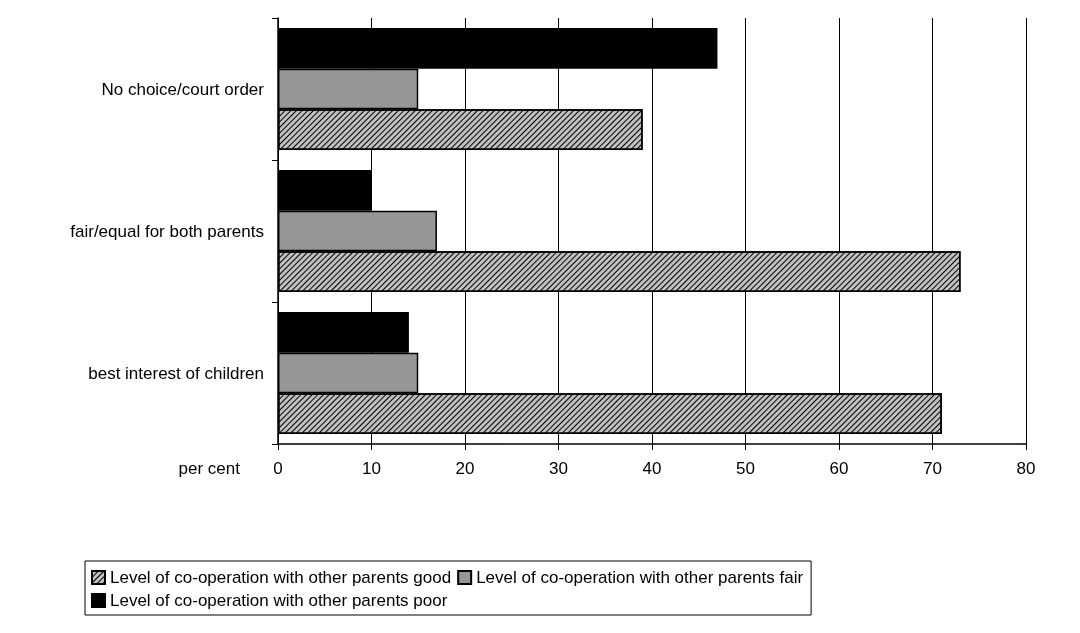 The image size is (1080, 633). Describe the element at coordinates (279, 600) in the screenshot. I see `legend-label: Level of co-operation with other parents poor` at that location.